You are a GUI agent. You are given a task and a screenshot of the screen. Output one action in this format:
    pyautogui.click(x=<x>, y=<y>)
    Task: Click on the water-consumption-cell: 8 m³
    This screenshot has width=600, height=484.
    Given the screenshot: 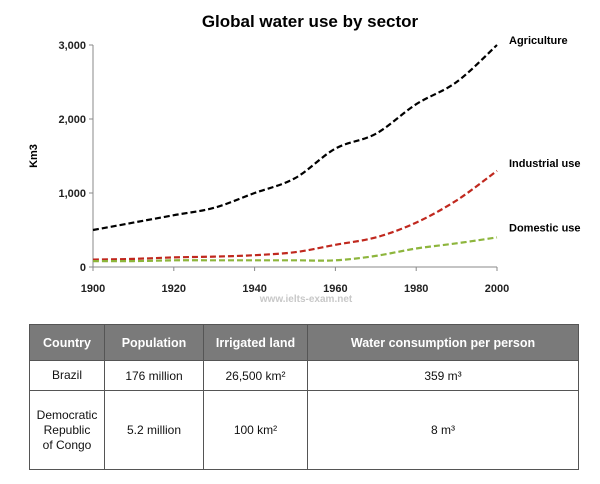 What is the action you would take?
    pyautogui.click(x=443, y=430)
    